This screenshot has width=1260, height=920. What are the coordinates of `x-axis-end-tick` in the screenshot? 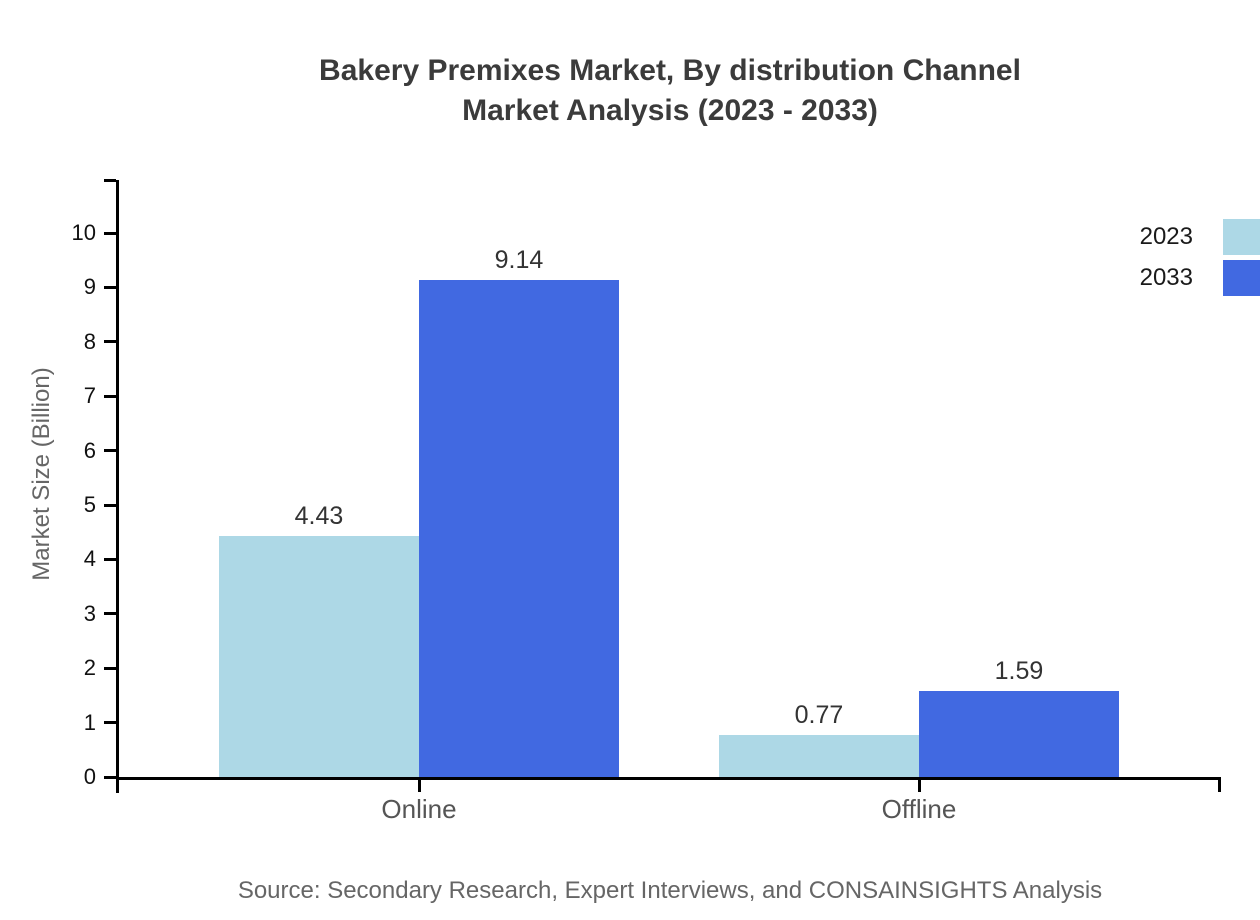 It's located at (1219, 786).